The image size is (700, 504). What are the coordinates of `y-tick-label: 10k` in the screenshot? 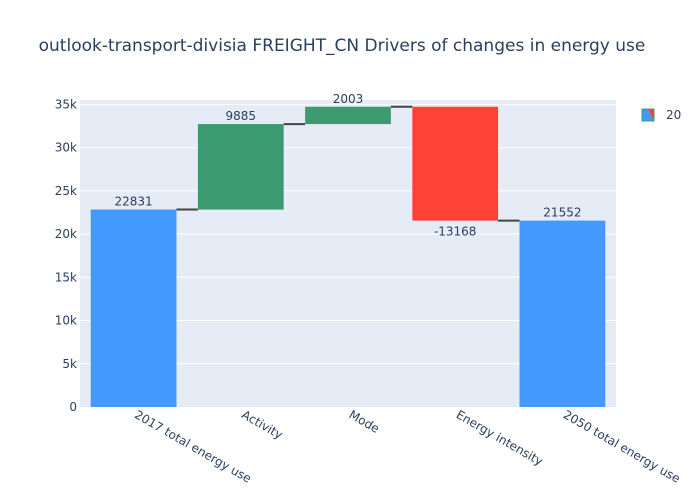 It's located at (66, 321).